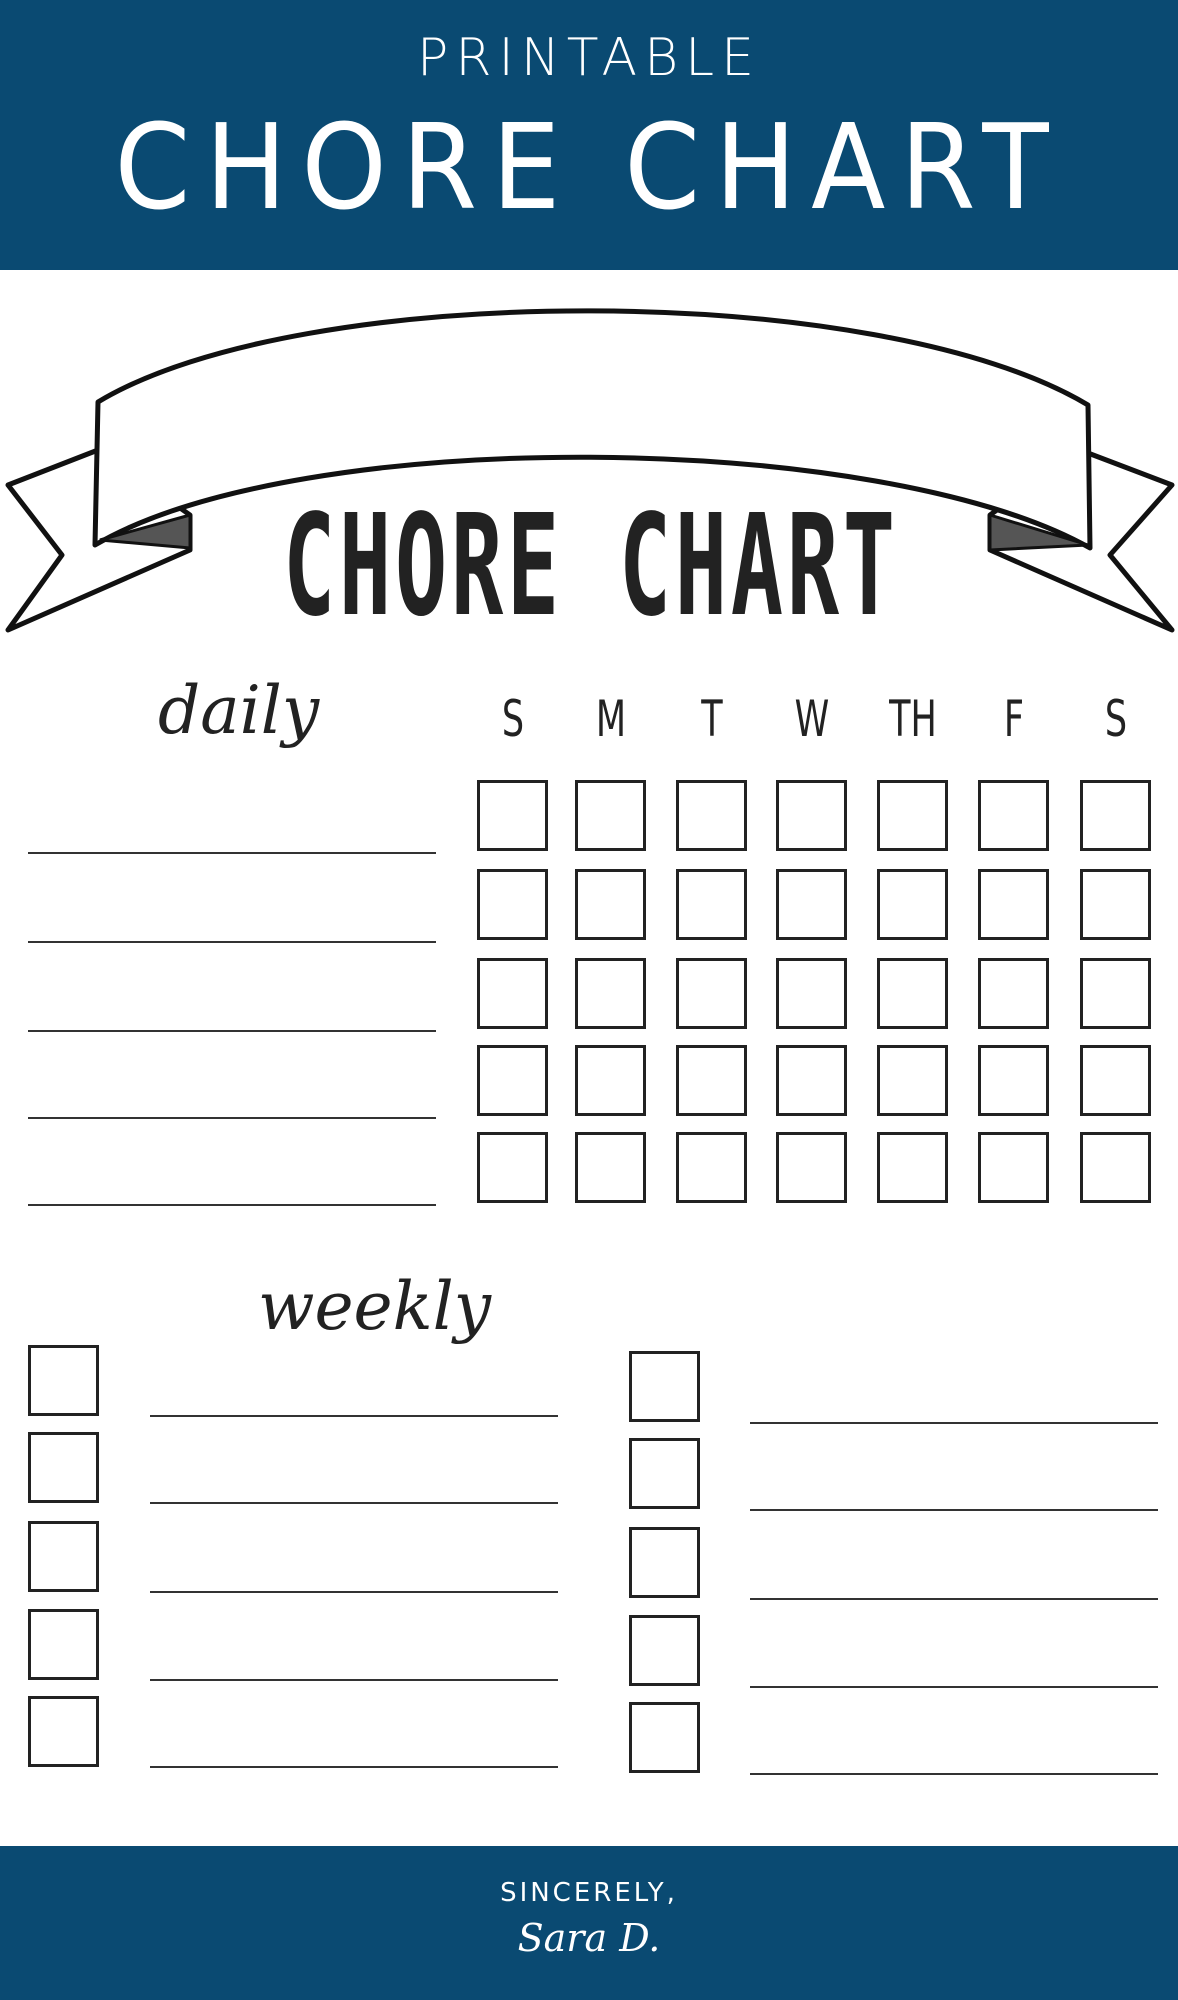  Describe the element at coordinates (712, 719) in the screenshot. I see `day-header: T` at that location.